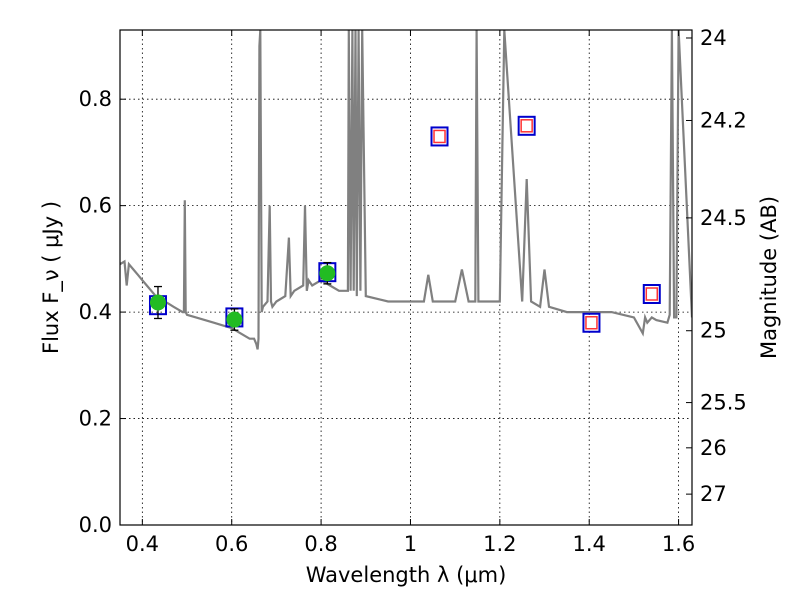 The width and height of the screenshot is (800, 600). Describe the element at coordinates (723, 120) in the screenshot. I see `right-tick-label: 24.2` at that location.